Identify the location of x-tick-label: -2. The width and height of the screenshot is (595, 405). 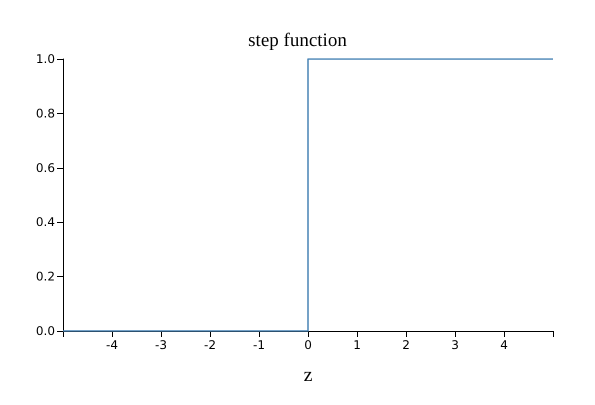
(210, 345).